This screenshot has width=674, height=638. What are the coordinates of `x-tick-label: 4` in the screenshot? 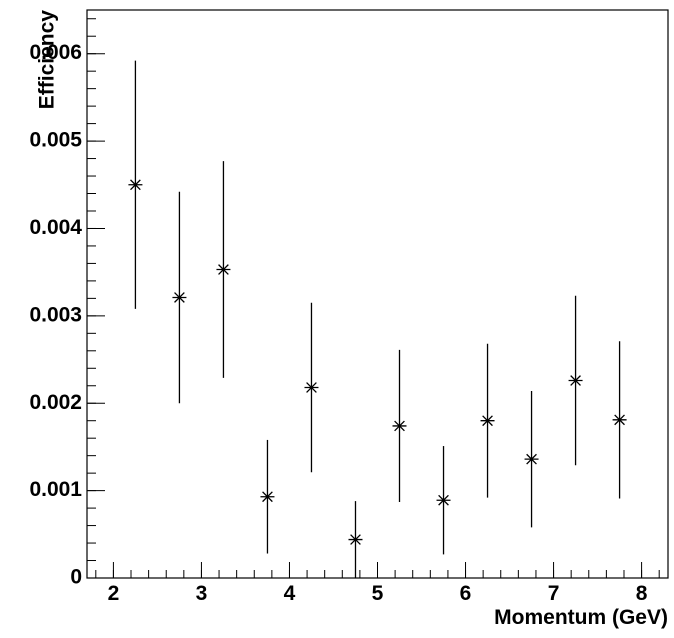 It's located at (290, 593).